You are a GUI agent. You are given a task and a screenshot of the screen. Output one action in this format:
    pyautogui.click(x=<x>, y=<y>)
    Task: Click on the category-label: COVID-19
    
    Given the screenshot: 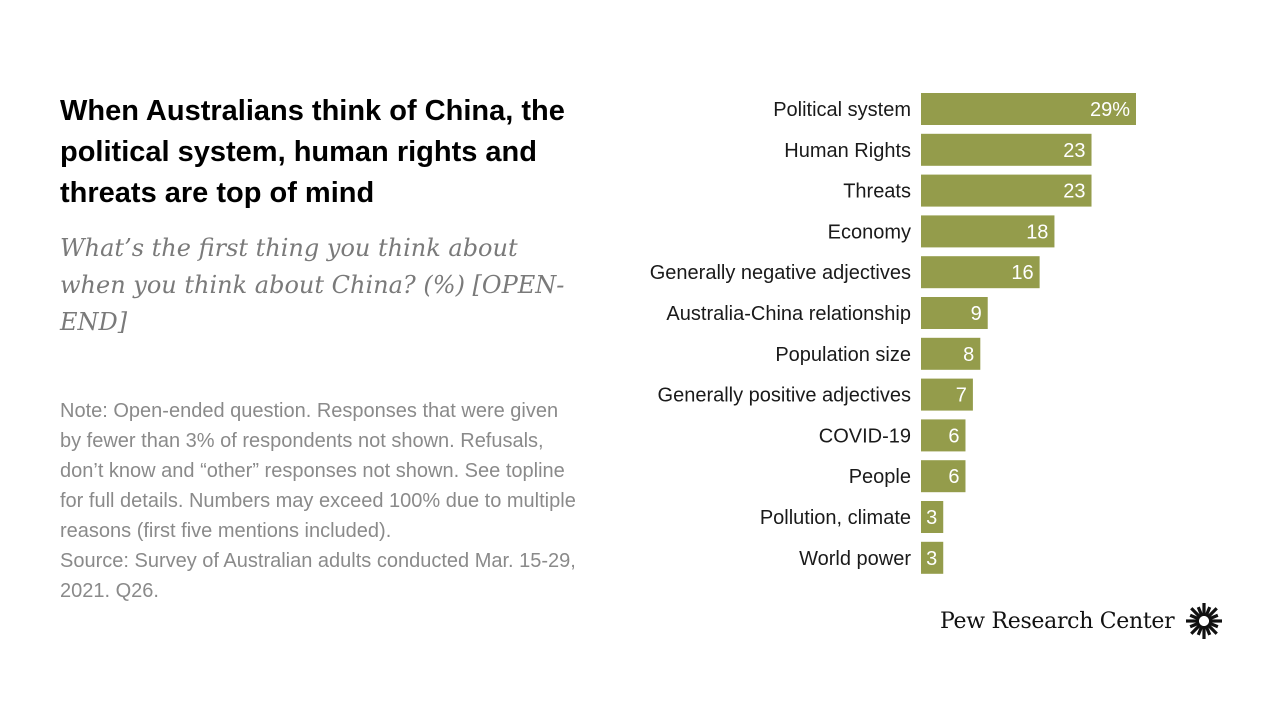 What is the action you would take?
    pyautogui.click(x=865, y=436)
    